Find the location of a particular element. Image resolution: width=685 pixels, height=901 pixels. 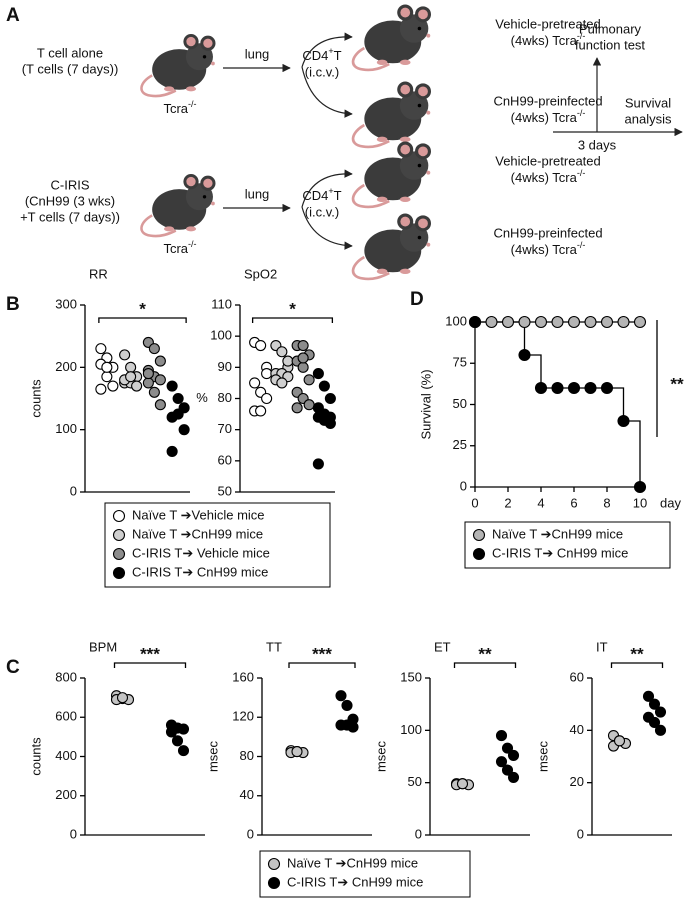

route-label: lung is located at coordinates (257, 53).